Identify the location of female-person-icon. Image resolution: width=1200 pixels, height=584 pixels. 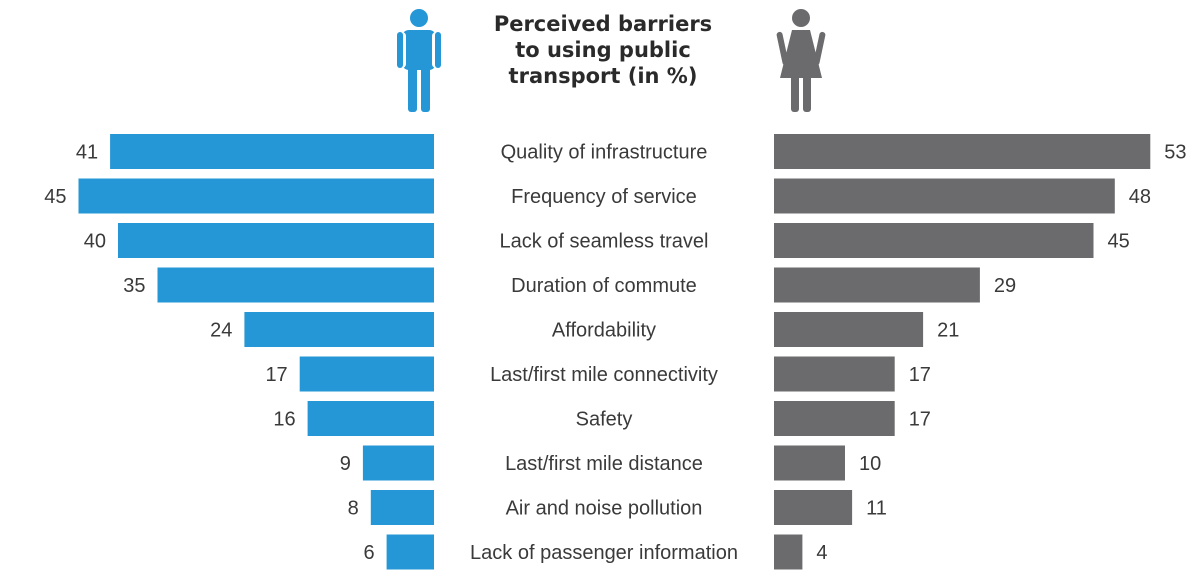
(801, 60).